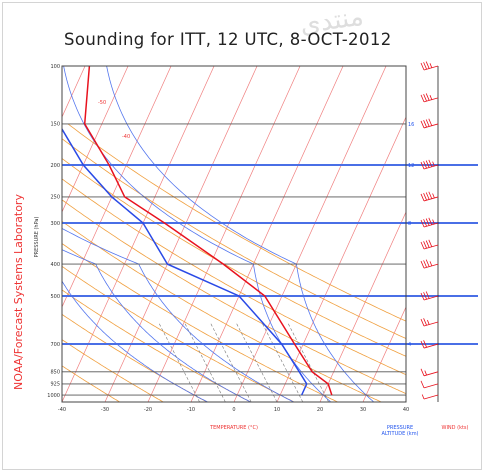  I want to click on pressure-label-100: 100, so click(55, 67).